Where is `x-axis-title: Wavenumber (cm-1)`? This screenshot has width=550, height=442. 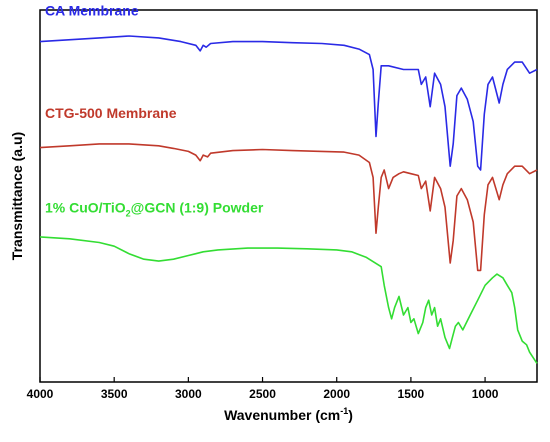
x-axis-title: Wavenumber (cm-1) is located at coordinates (288, 414).